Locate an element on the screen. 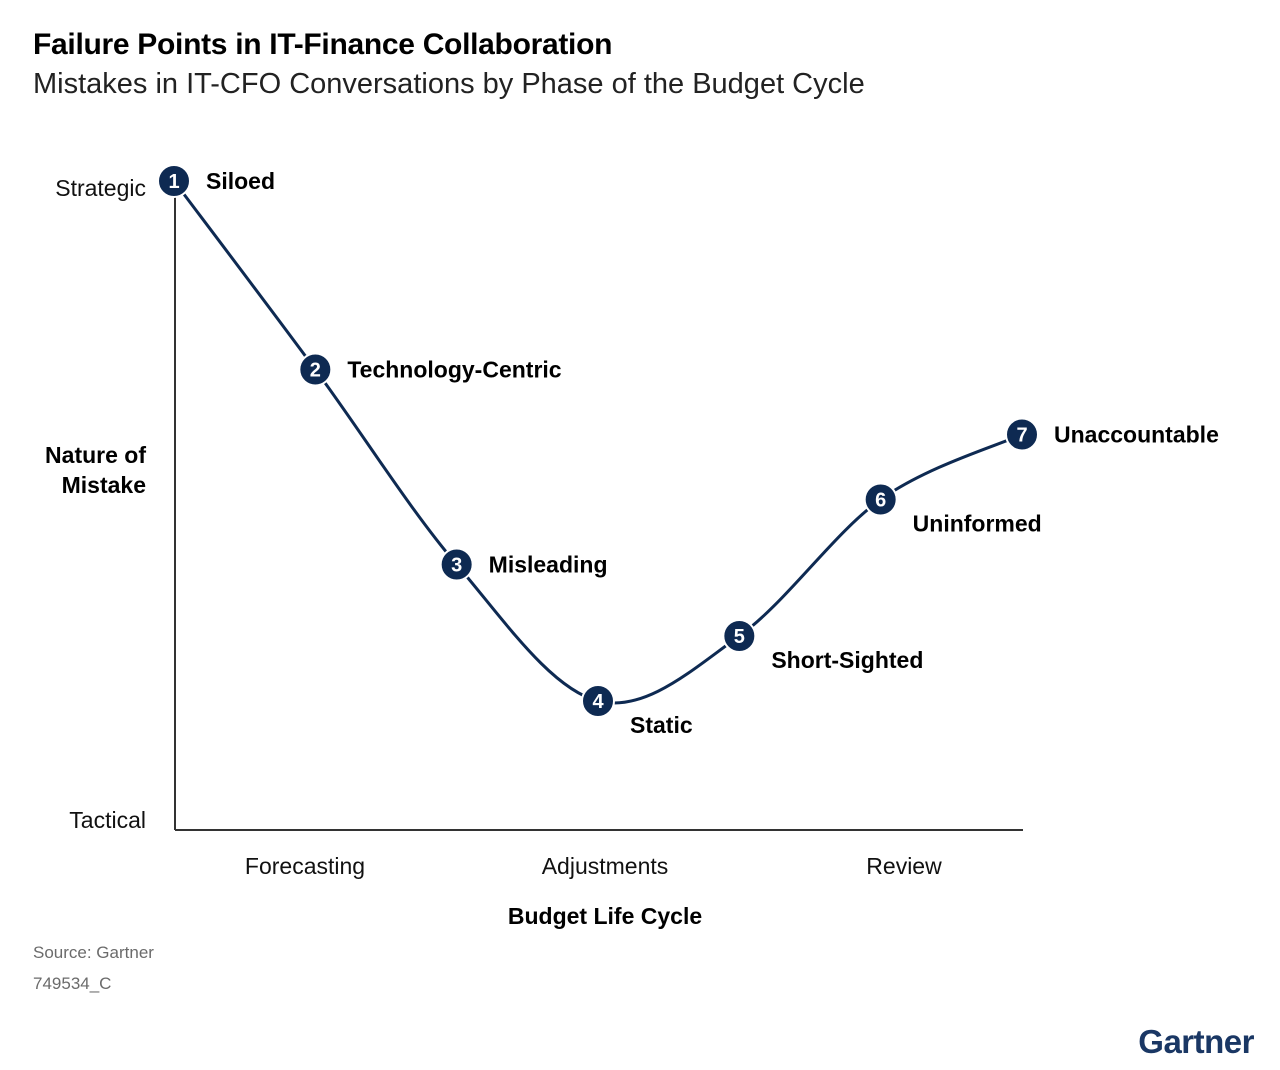  gartner-logo: Gartner is located at coordinates (1196, 1041).